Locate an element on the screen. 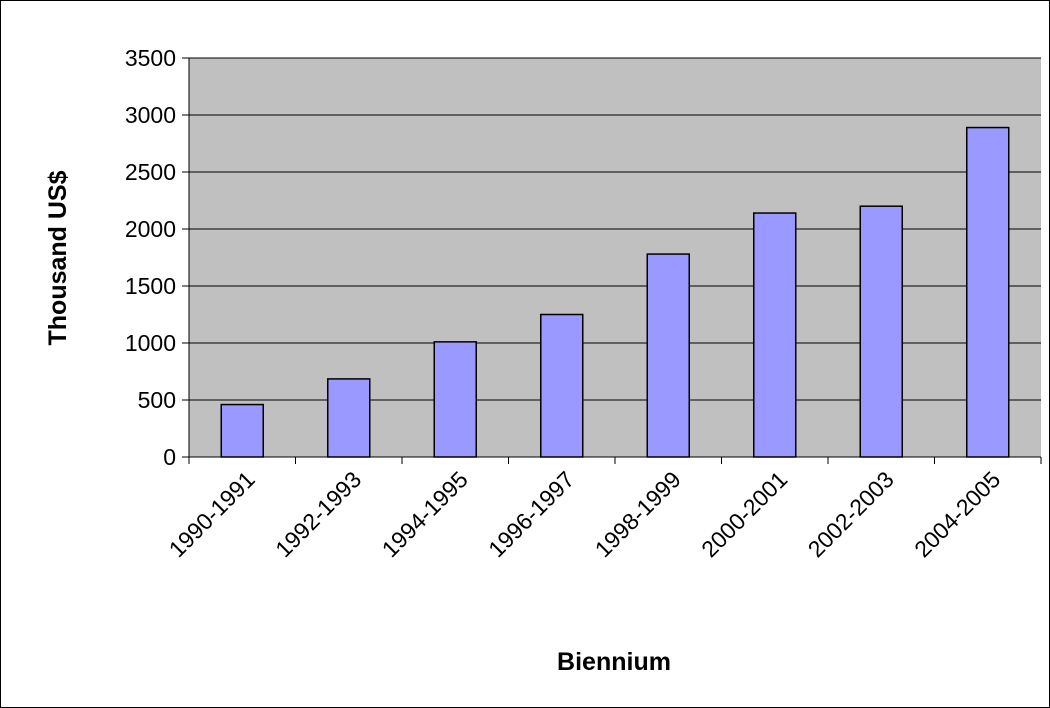 The image size is (1050, 708). y-tick-label: 2500 is located at coordinates (150, 172).